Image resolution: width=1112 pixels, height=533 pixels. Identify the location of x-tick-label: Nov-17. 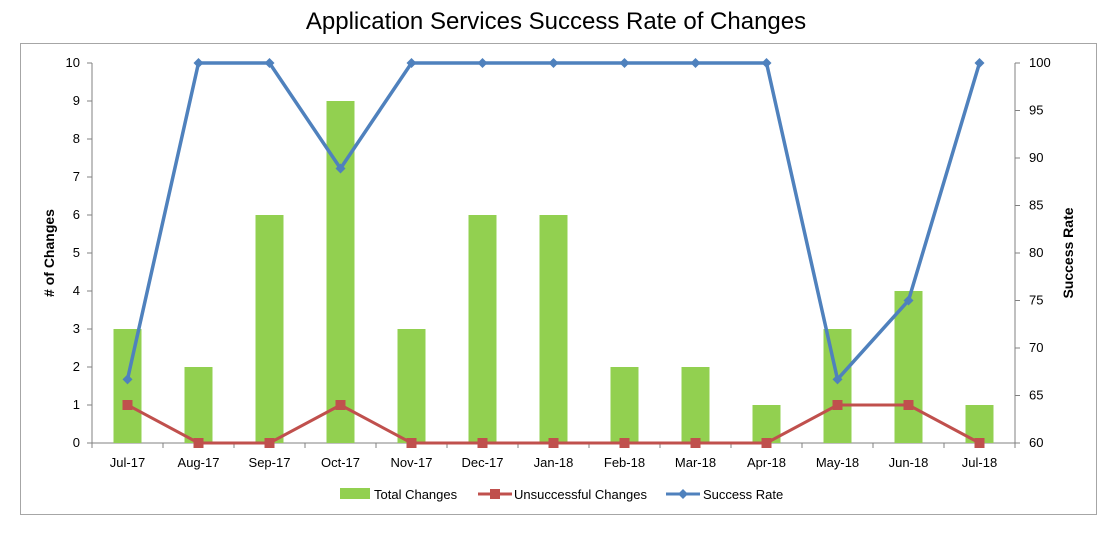
(412, 462).